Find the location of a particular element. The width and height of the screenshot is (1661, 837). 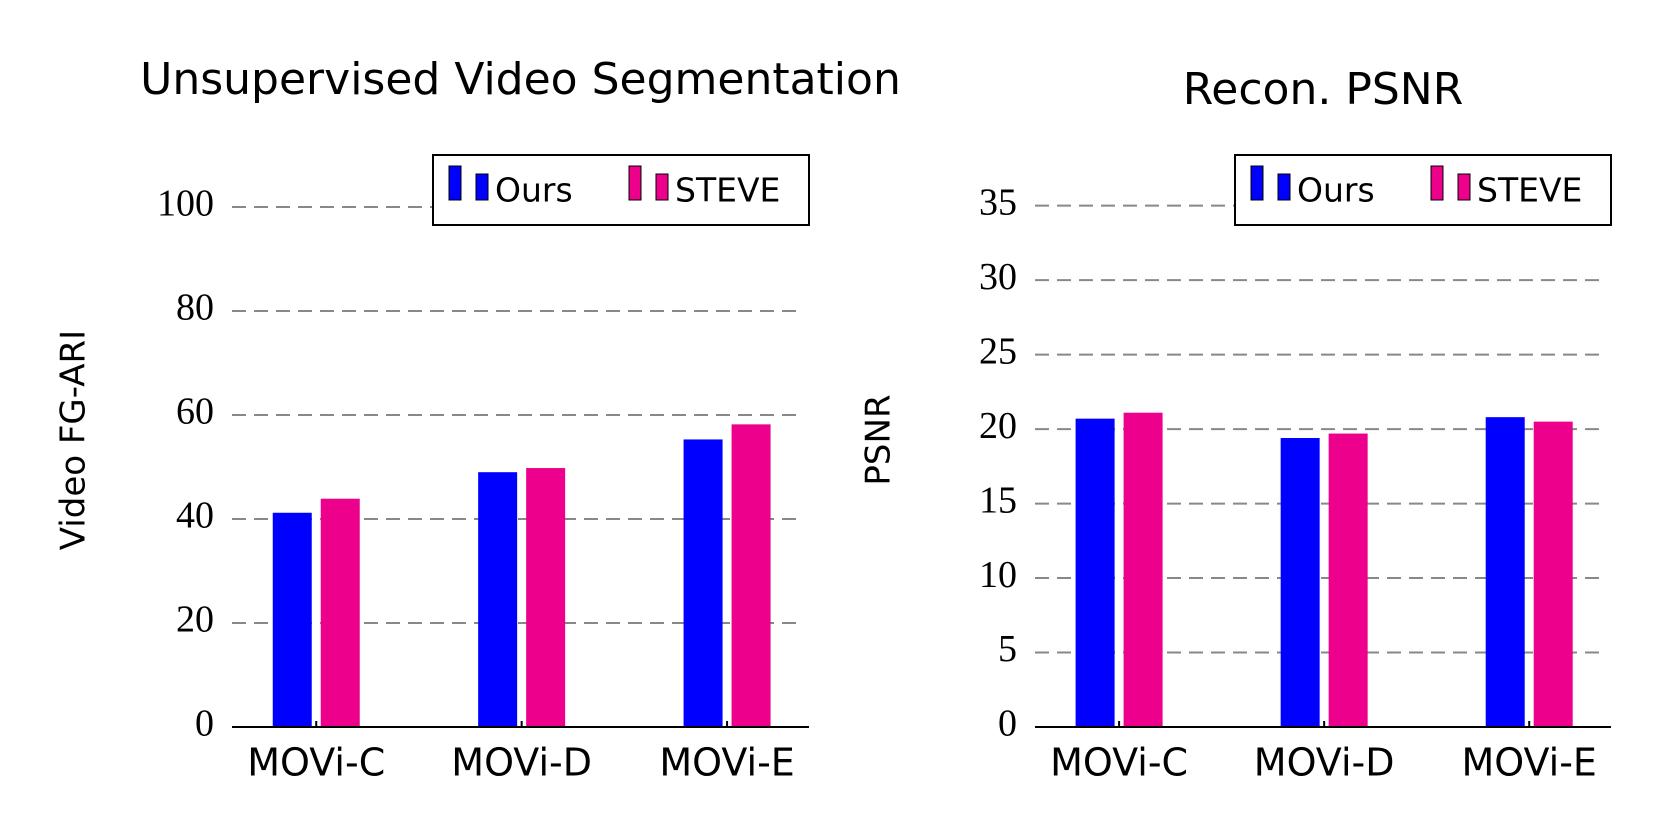

y-axis-label: Video FG-ARI is located at coordinates (74, 440).